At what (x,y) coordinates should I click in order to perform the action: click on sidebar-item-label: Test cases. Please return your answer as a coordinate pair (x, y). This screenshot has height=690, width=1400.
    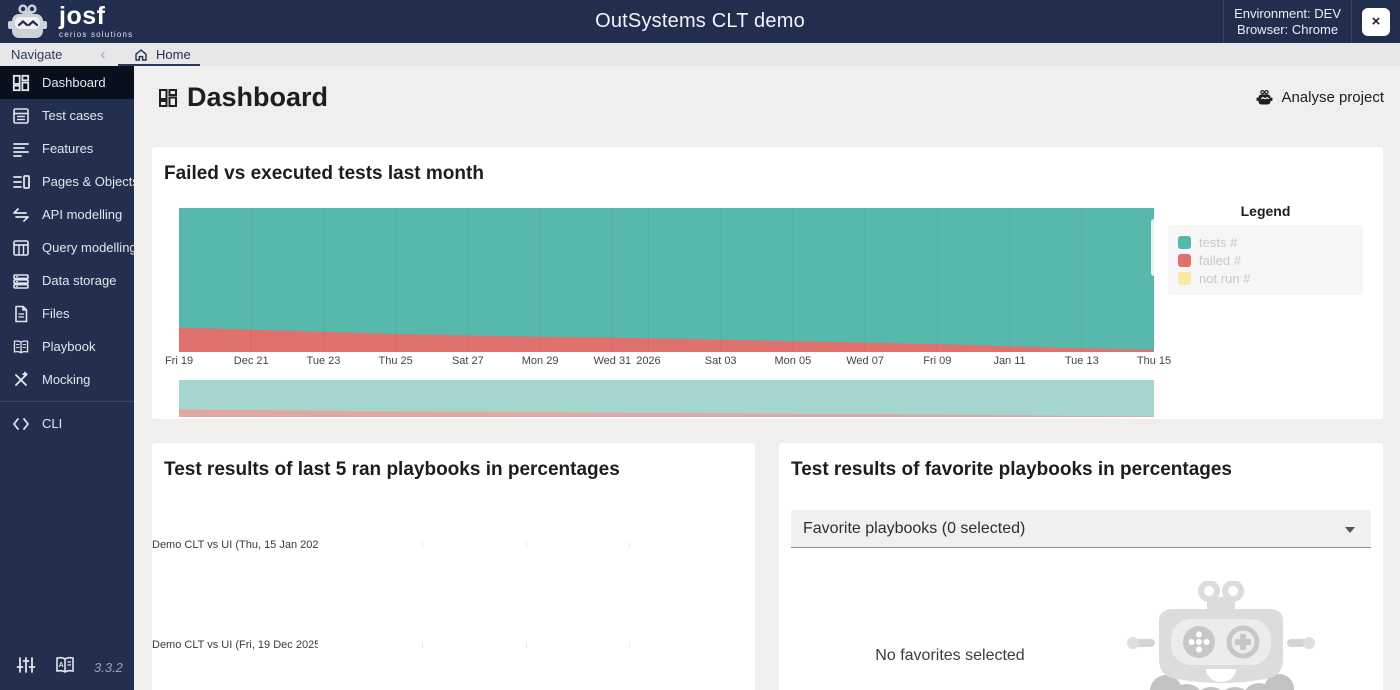
    Looking at the image, I should click on (73, 115).